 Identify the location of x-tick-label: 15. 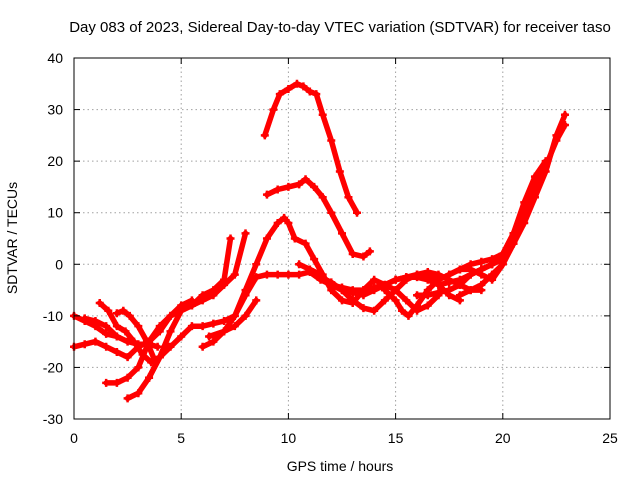
(396, 438).